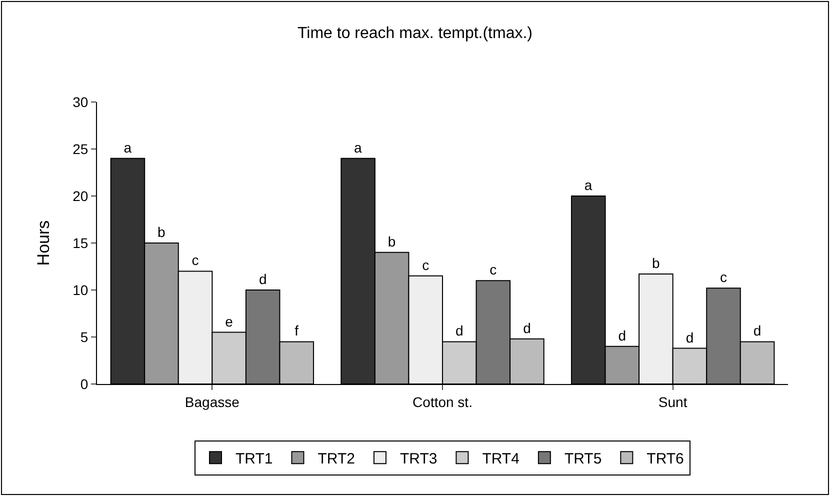  What do you see at coordinates (80, 290) in the screenshot?
I see `y-tick-label: 10` at bounding box center [80, 290].